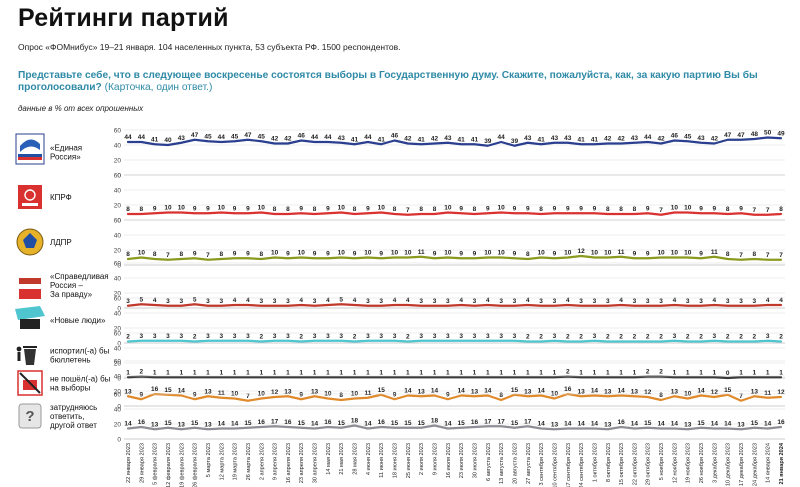 The height and width of the screenshot is (487, 800). I want to click on x-tick-label: 29 января 2023, so click(142, 463).